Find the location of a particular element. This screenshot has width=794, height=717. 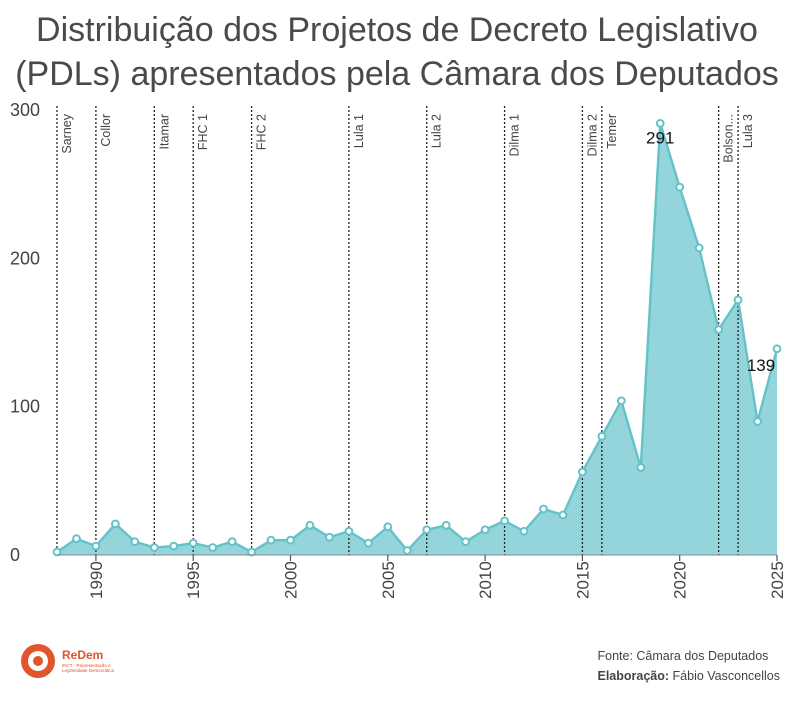

x-tick-label: 2020 is located at coordinates (680, 580).